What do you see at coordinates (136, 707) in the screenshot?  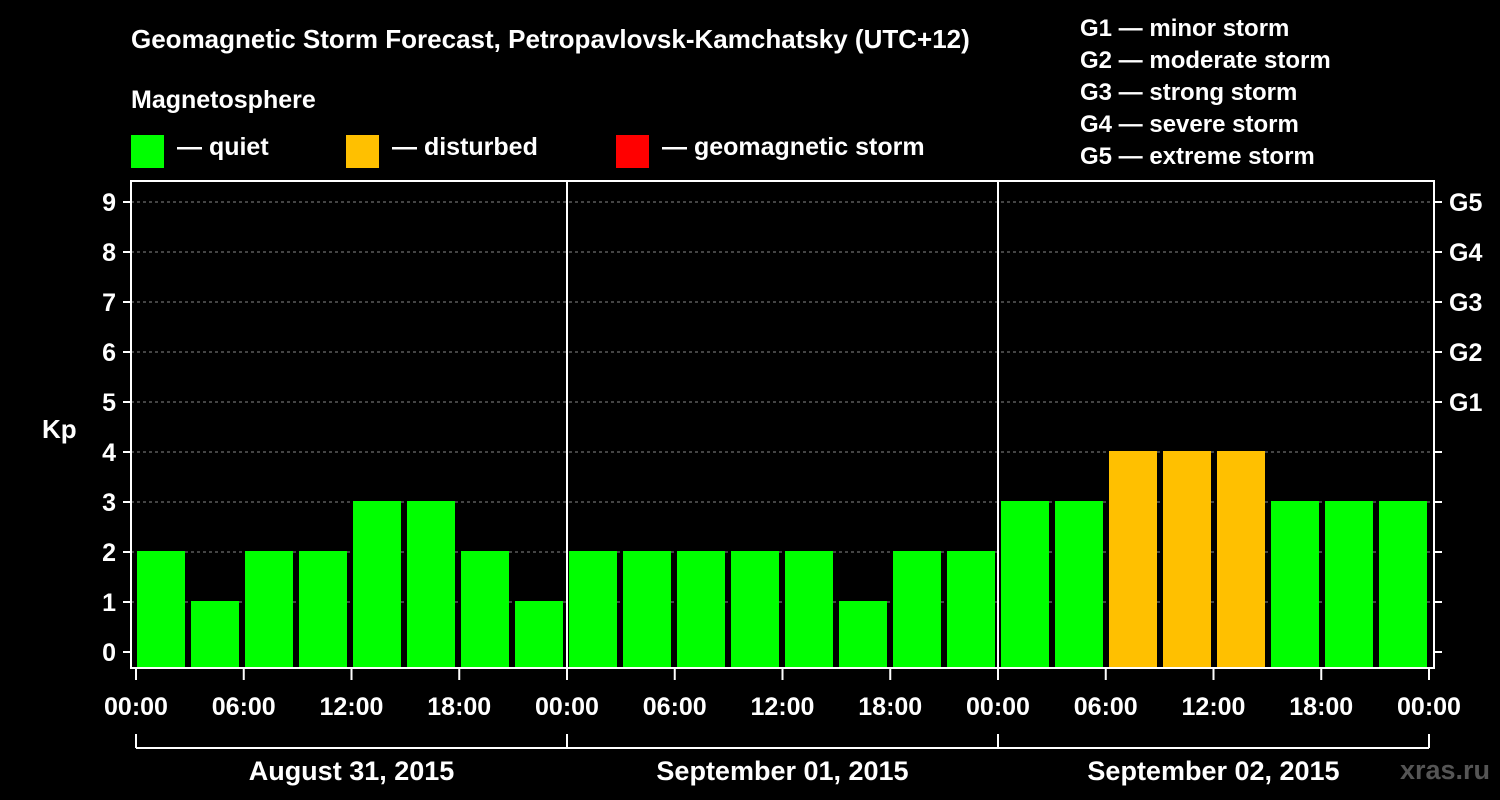 I see `x-tick-label-0: 00:00` at bounding box center [136, 707].